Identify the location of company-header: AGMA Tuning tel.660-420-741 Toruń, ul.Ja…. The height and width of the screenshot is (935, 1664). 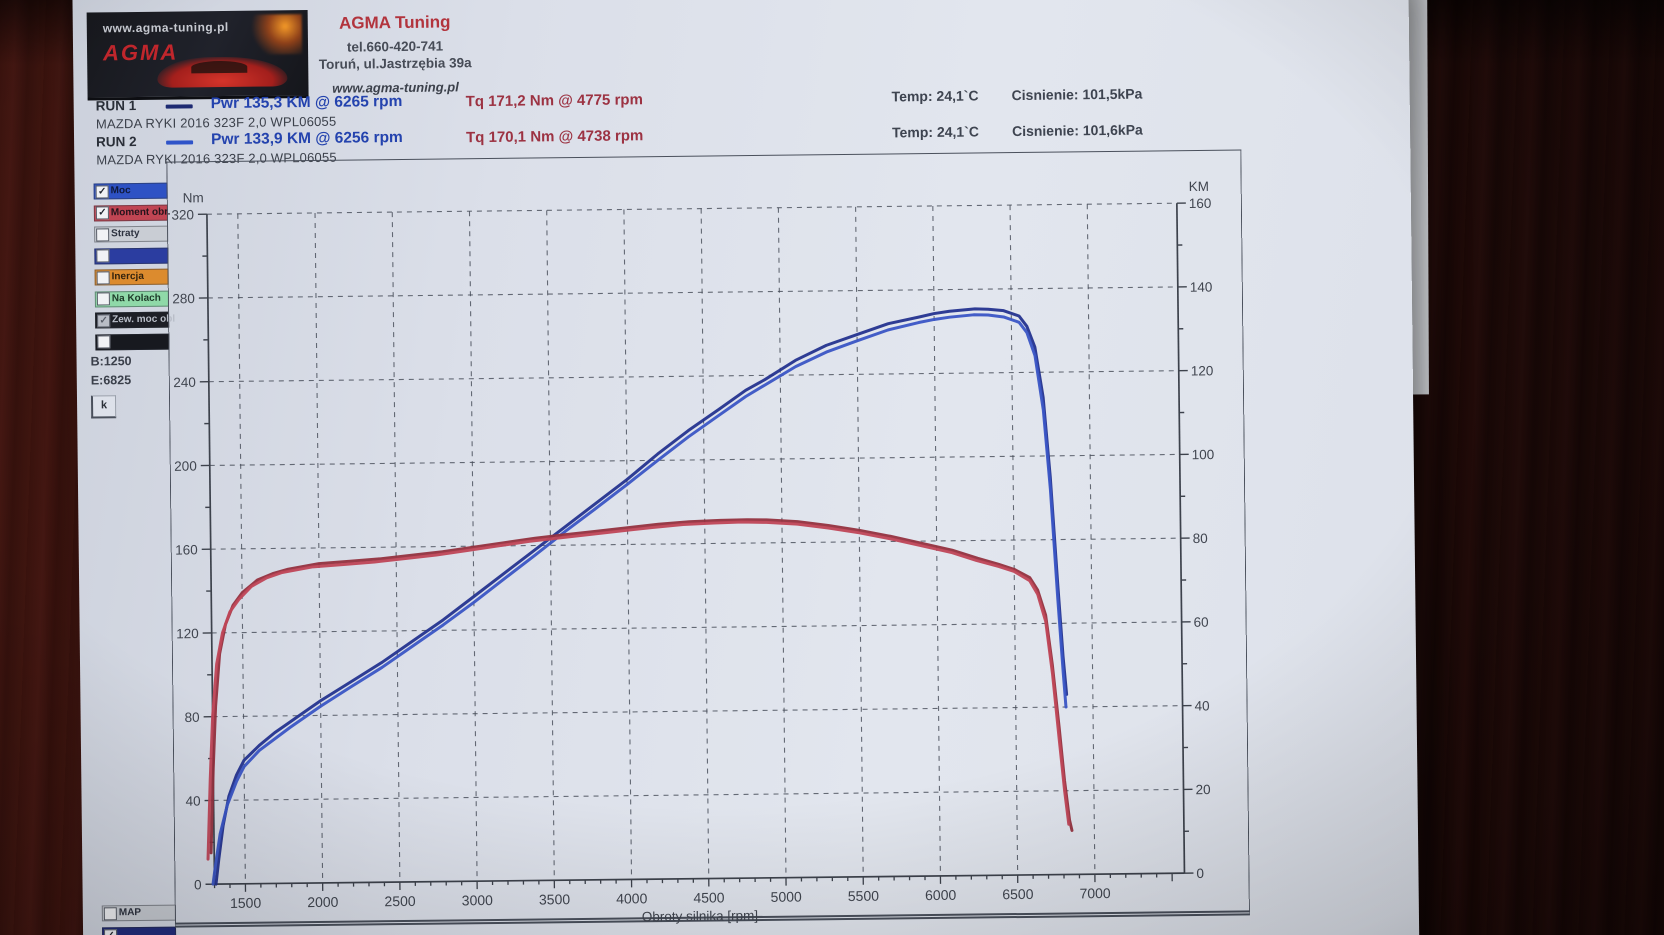
(395, 53).